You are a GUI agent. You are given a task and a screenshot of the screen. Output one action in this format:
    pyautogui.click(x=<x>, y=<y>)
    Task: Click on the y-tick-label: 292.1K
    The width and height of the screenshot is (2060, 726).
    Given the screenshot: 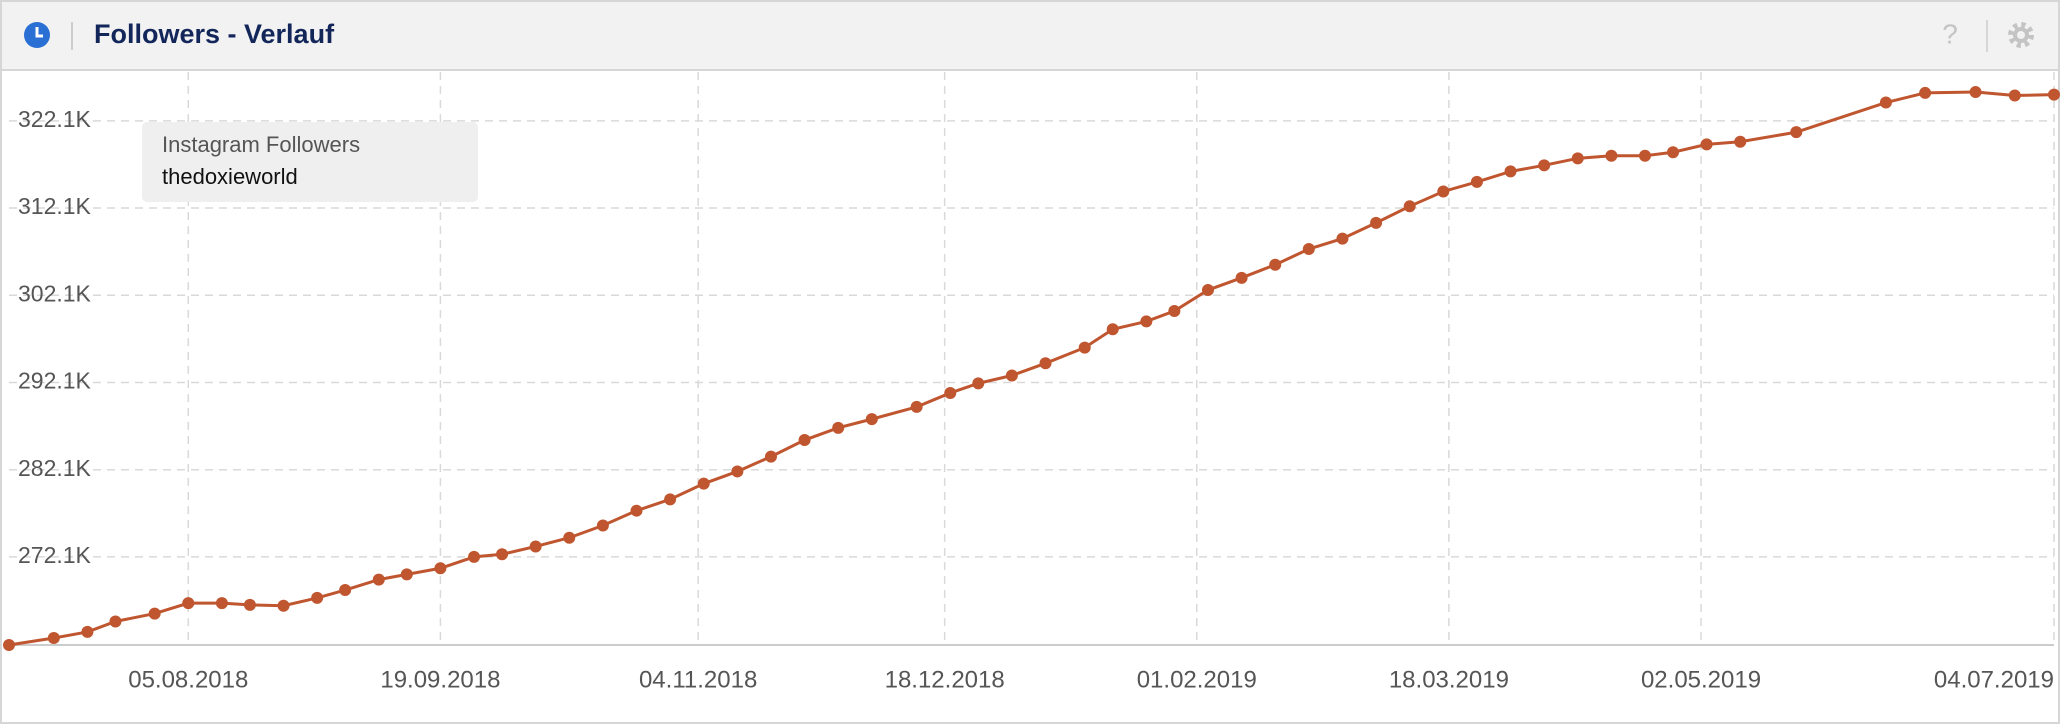 What is the action you would take?
    pyautogui.click(x=55, y=381)
    